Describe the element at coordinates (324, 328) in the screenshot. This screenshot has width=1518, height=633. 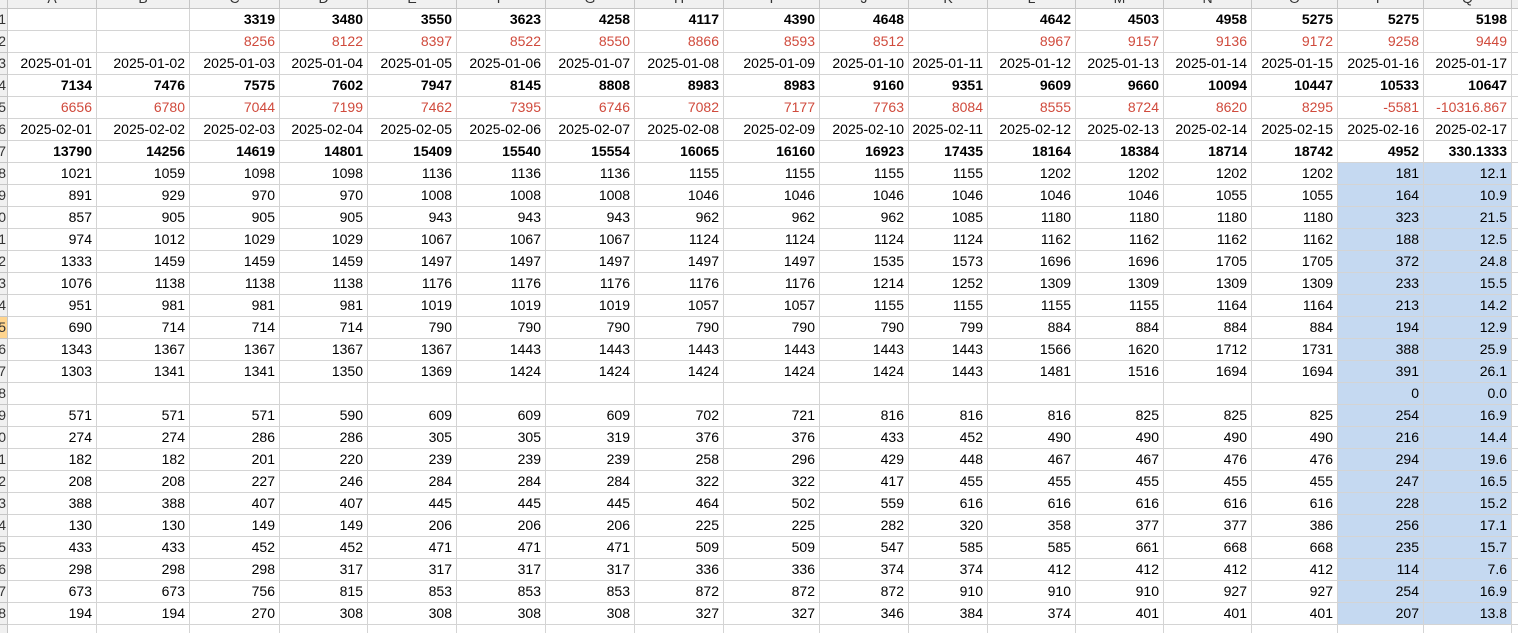
I see `cell: 714` at that location.